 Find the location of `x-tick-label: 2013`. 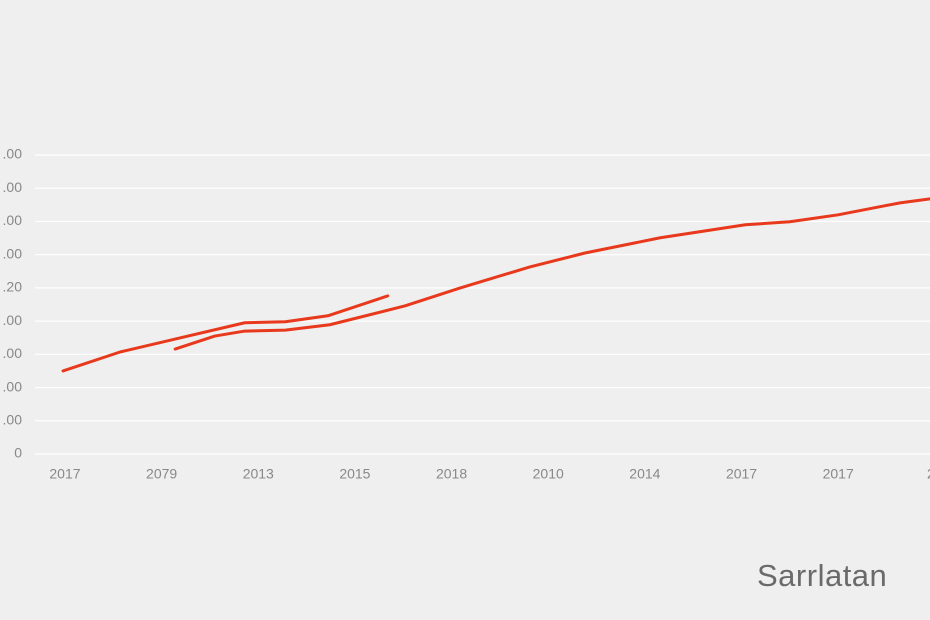

x-tick-label: 2013 is located at coordinates (258, 474).